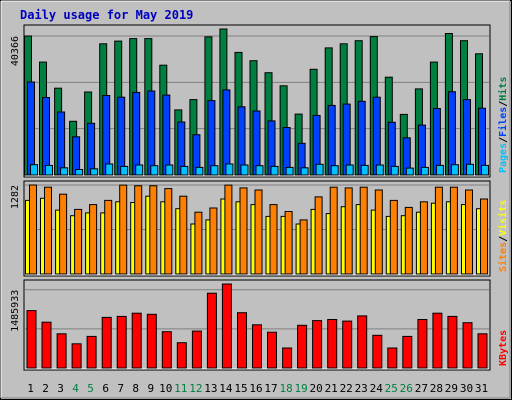 The image size is (512, 400). Describe the element at coordinates (195, 388) in the screenshot. I see `x-label-day: 12` at that location.